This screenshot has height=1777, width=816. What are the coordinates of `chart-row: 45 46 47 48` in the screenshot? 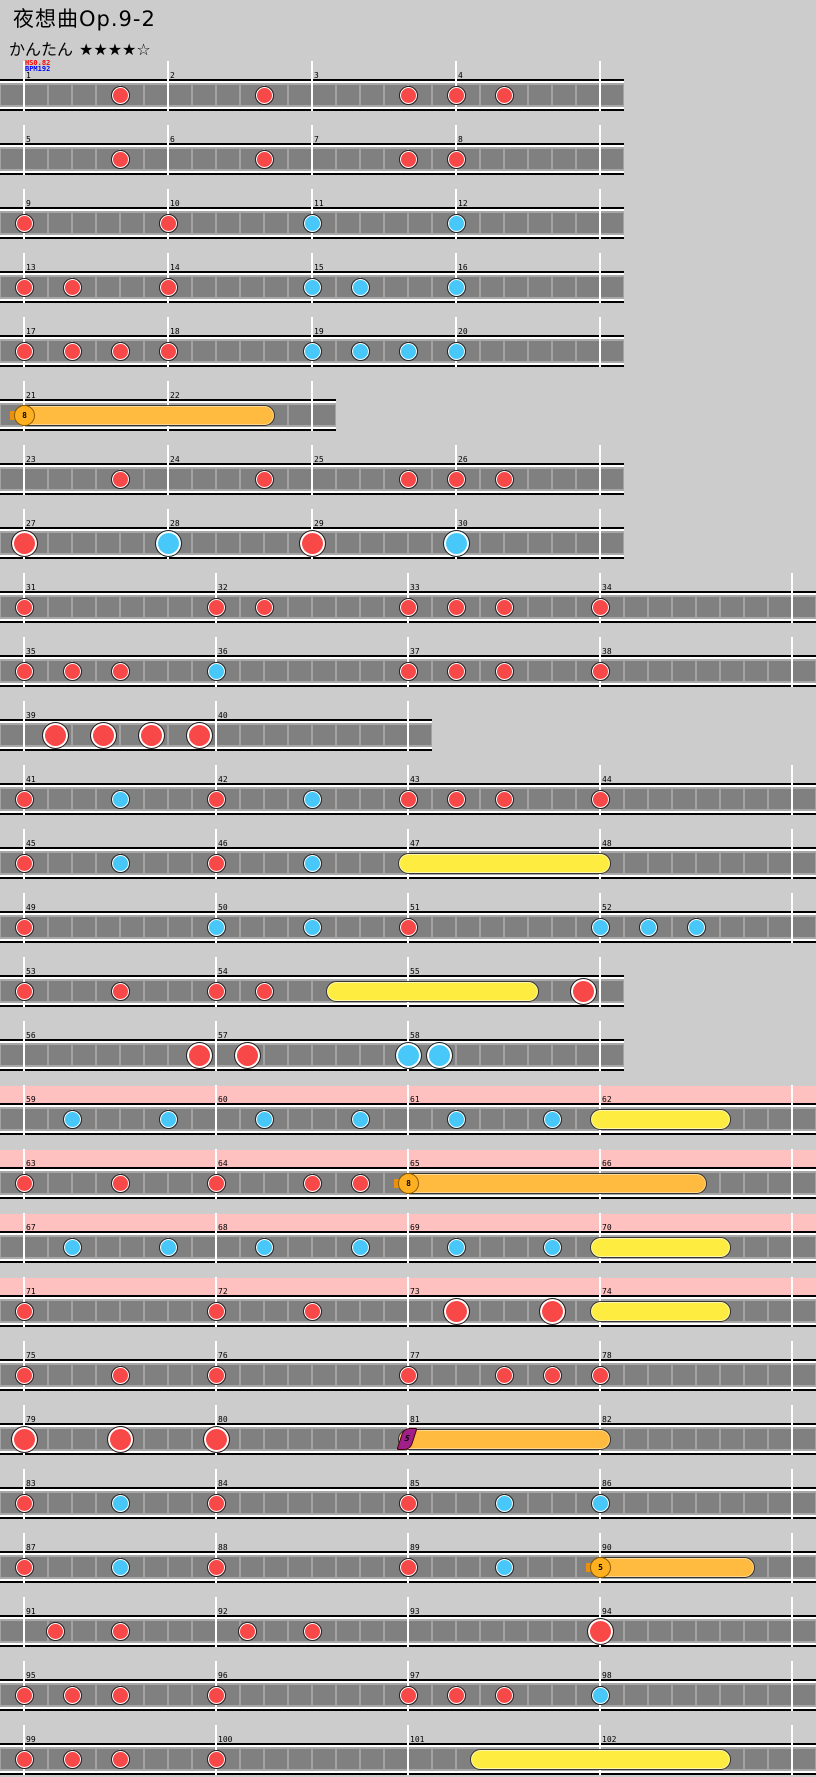 It's located at (408, 855).